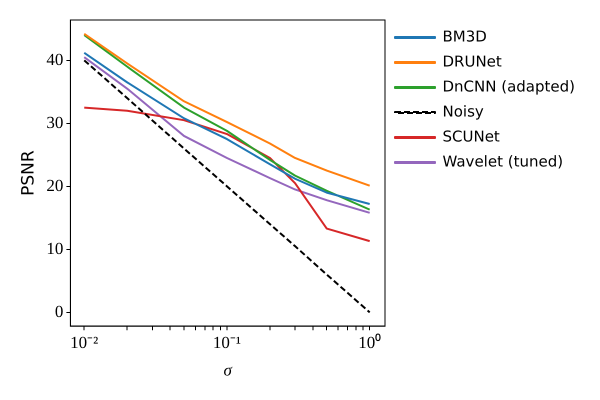 This screenshot has width=600, height=400. What do you see at coordinates (471, 136) in the screenshot?
I see `legend-label: SCUNet` at bounding box center [471, 136].